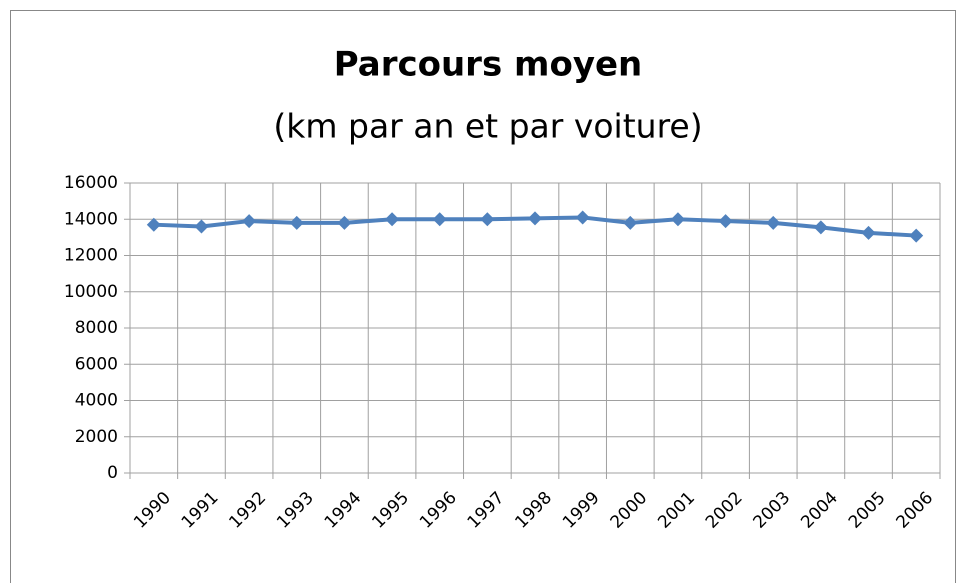  I want to click on y-tick-label: 16000, so click(91, 183).